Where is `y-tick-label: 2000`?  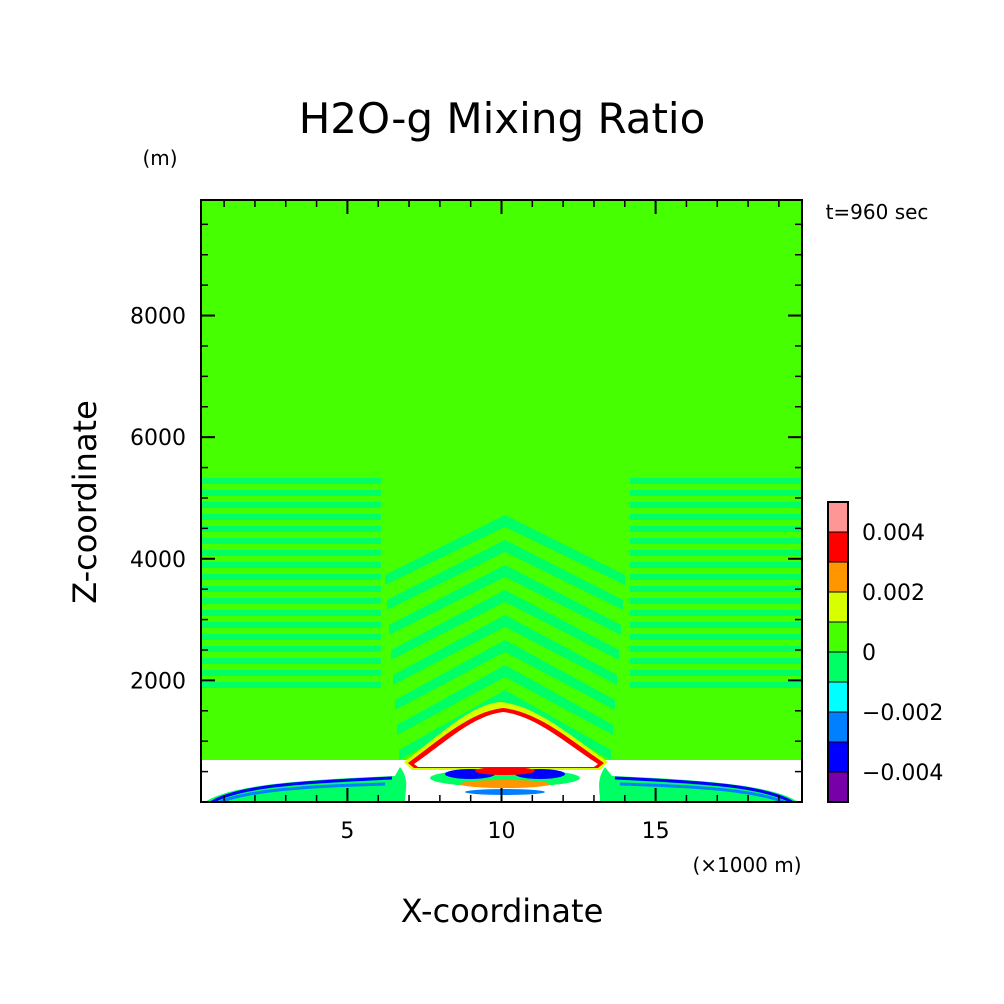 y-tick-label: 2000 is located at coordinates (158, 681).